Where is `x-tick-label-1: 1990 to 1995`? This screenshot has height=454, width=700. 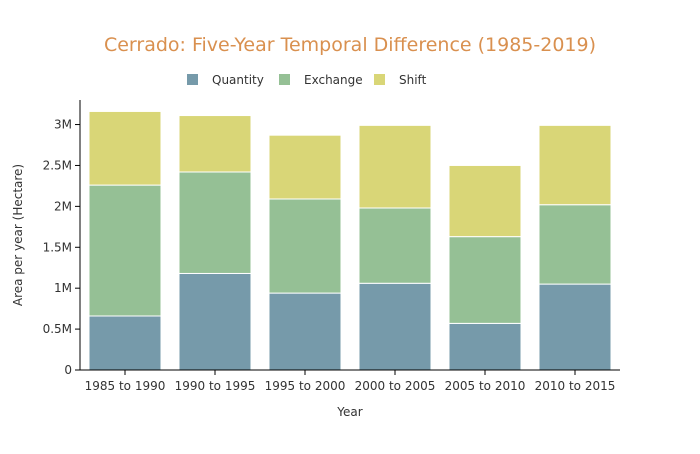 x-tick-label-1: 1990 to 1995 is located at coordinates (215, 386).